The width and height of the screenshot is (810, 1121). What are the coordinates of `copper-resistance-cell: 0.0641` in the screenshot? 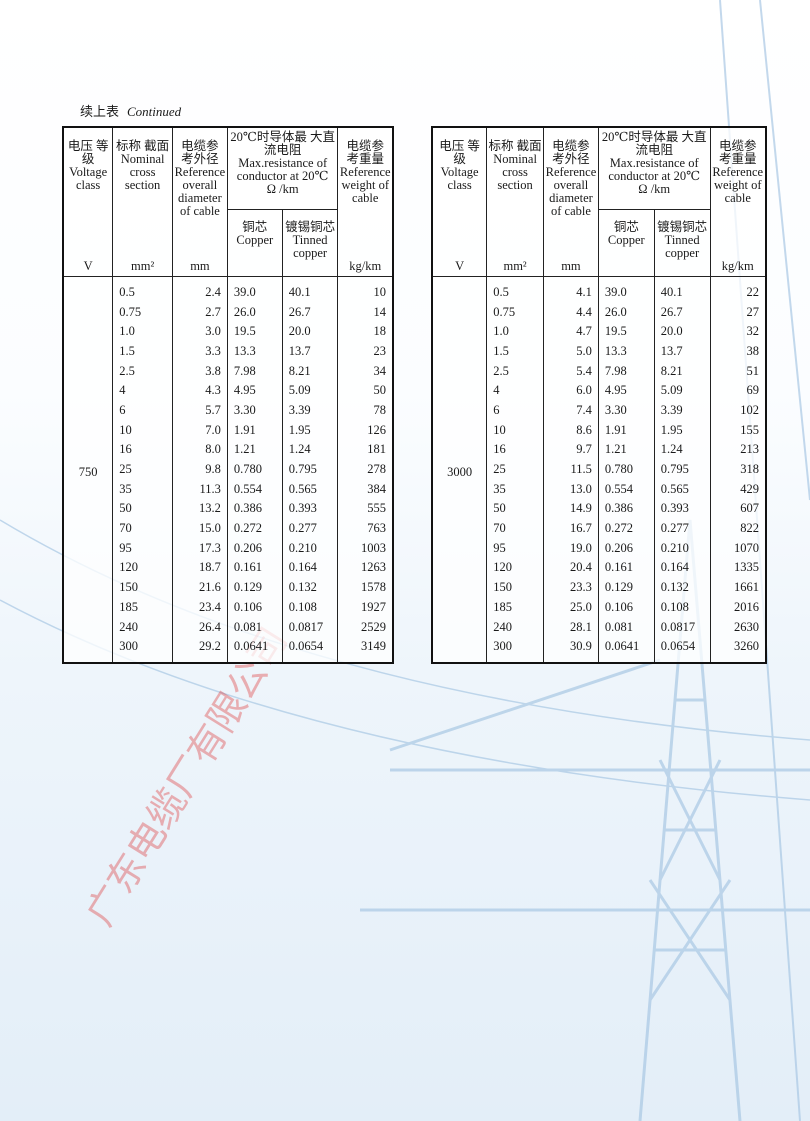 It's located at (254, 649).